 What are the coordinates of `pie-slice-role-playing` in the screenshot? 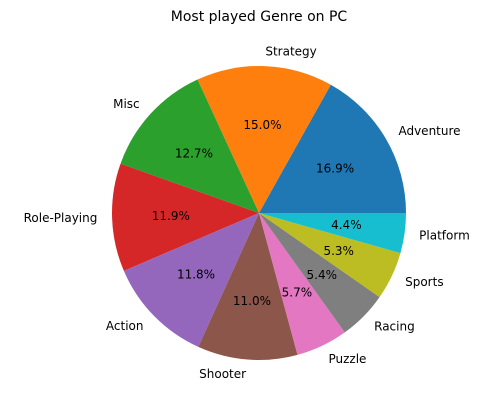 It's located at (185, 217).